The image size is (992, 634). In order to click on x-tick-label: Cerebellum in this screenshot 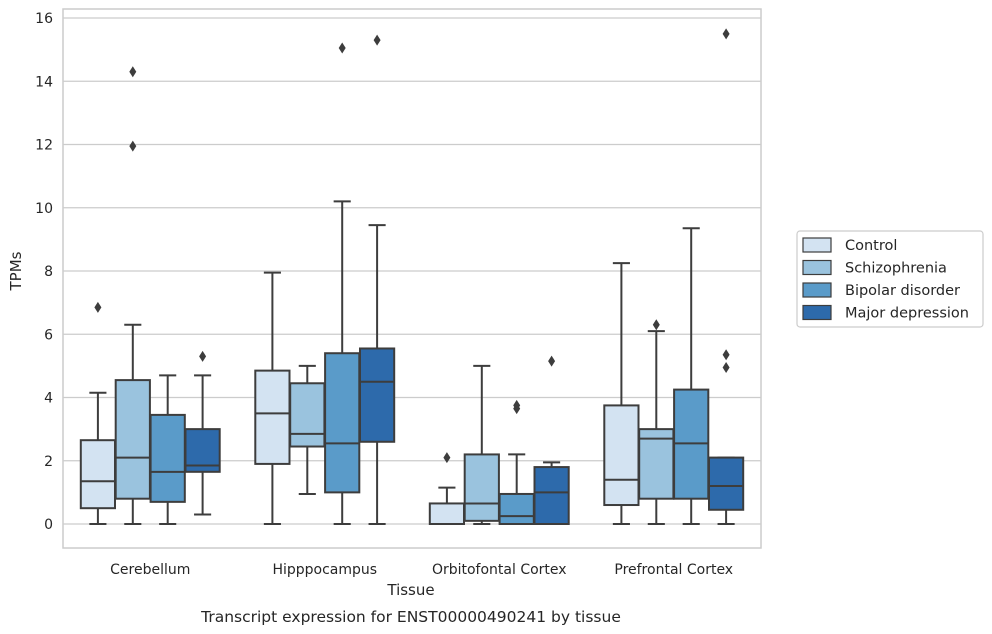, I will do `click(150, 570)`.